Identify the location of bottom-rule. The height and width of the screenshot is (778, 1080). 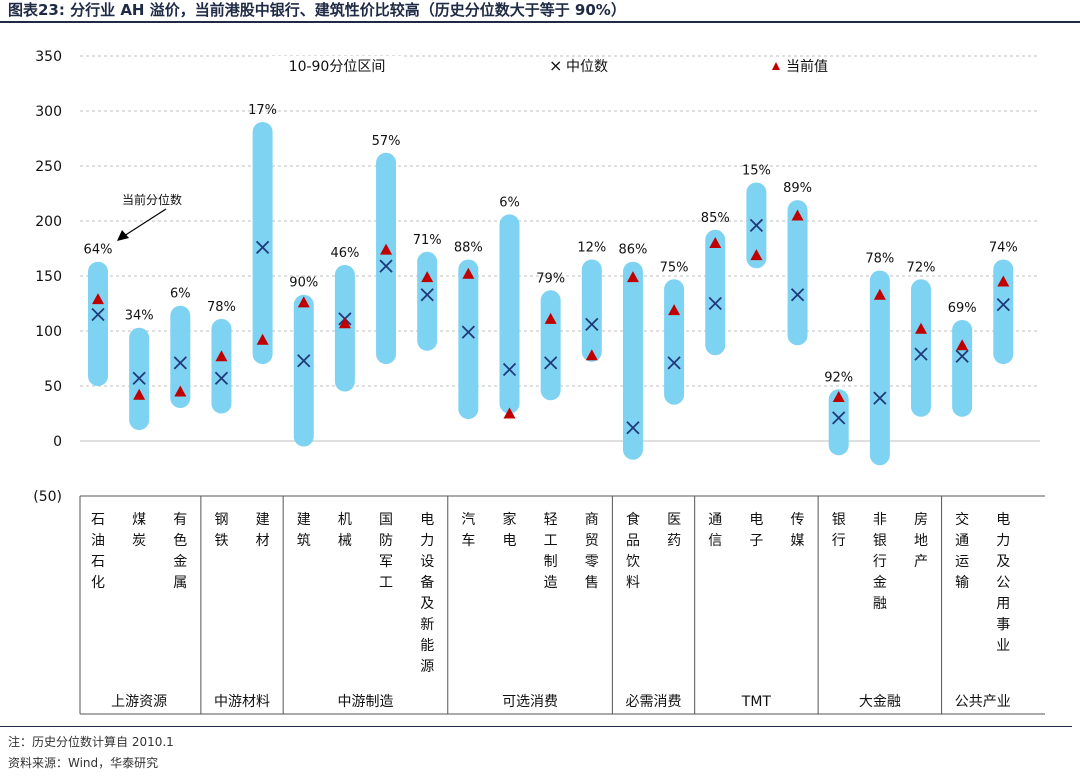
(536, 726).